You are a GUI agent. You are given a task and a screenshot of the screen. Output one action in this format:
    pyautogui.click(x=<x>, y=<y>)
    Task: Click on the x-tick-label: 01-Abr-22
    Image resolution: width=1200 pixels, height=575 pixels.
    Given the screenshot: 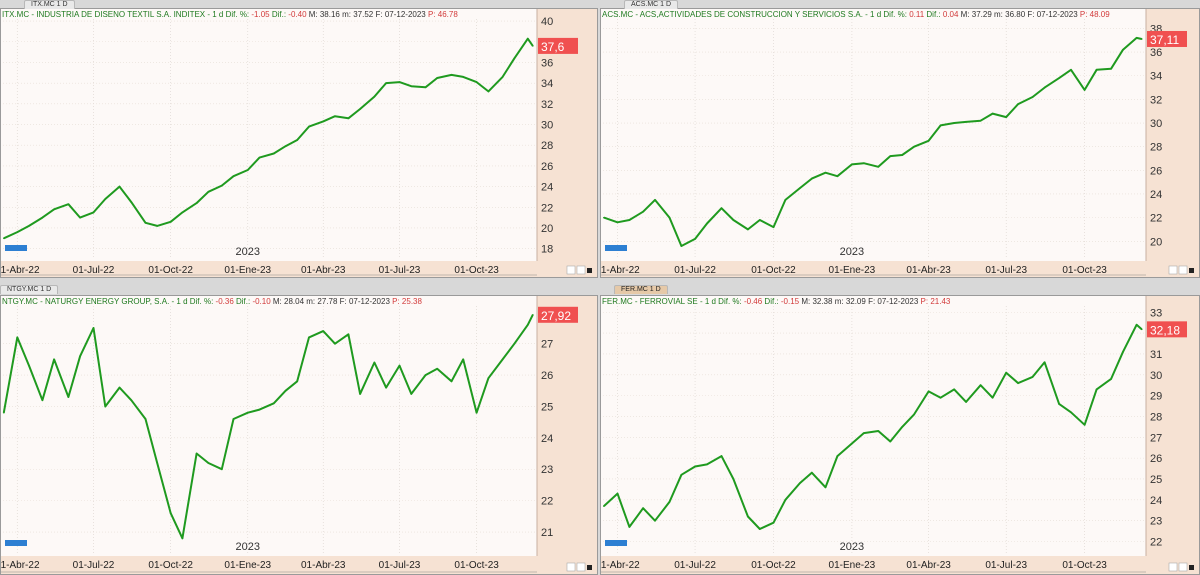 What is the action you would take?
    pyautogui.click(x=20, y=565)
    